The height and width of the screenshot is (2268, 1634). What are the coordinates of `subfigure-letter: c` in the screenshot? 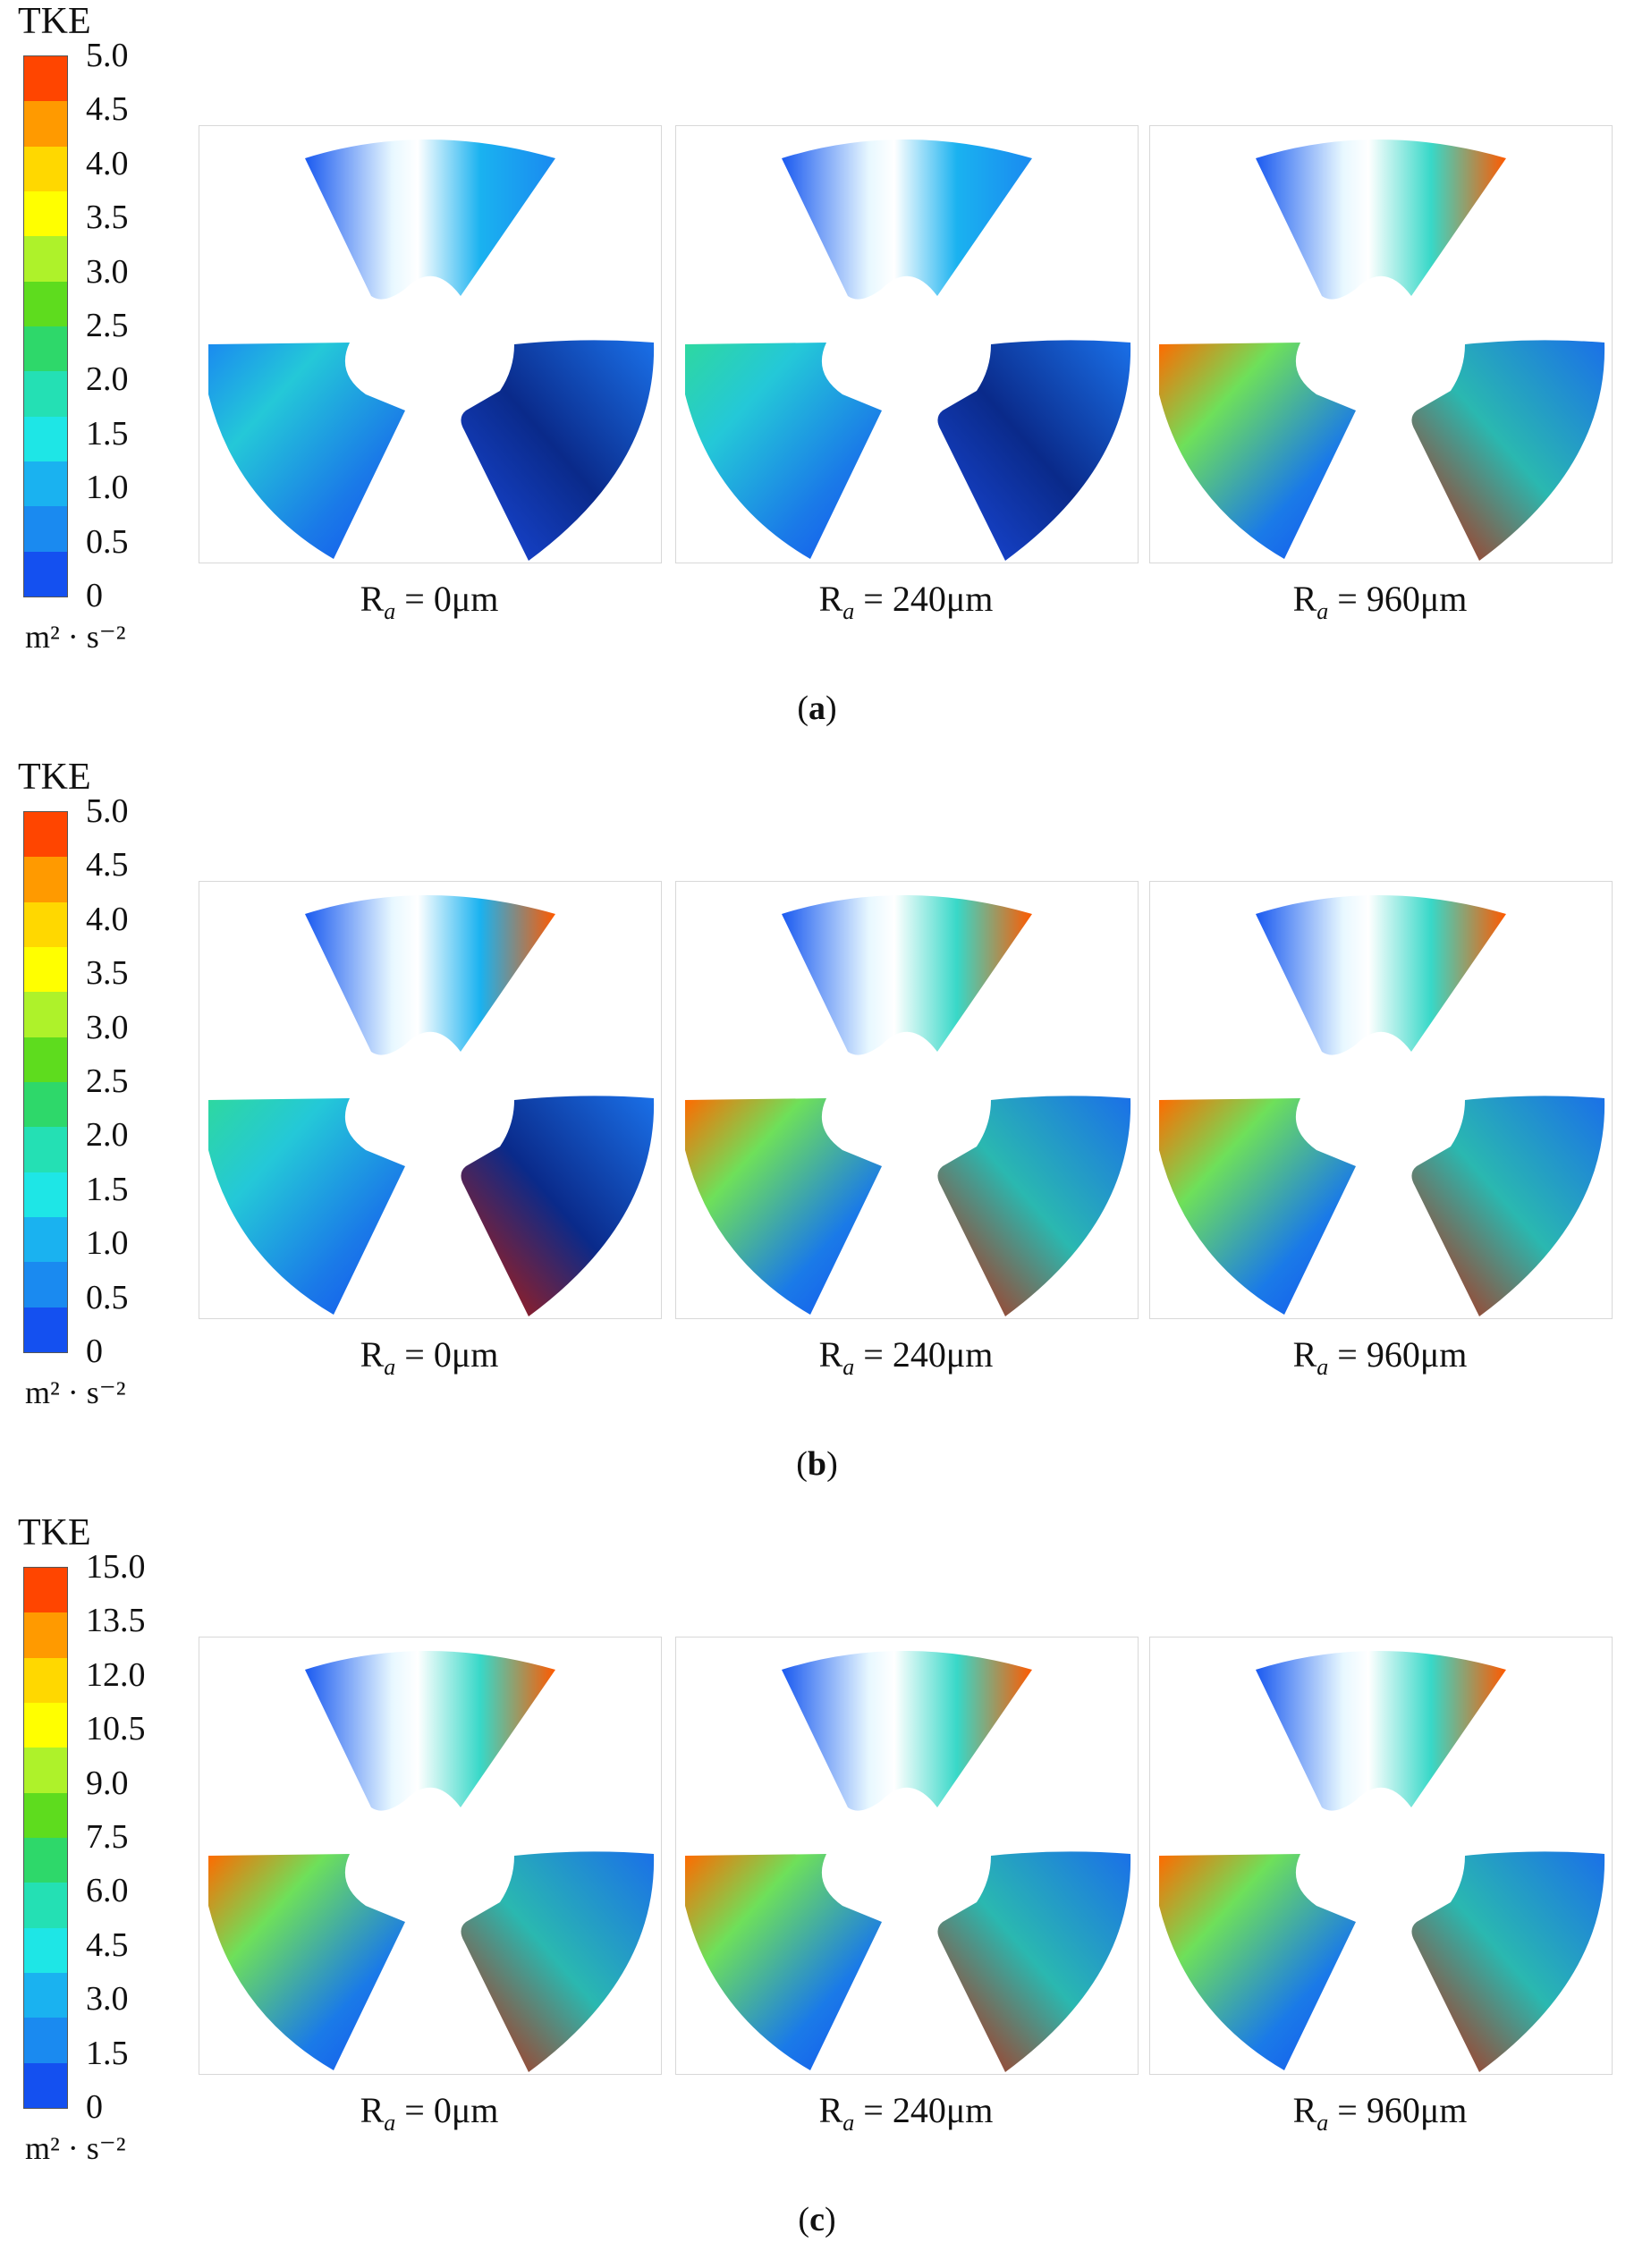 It's located at (817, 2219).